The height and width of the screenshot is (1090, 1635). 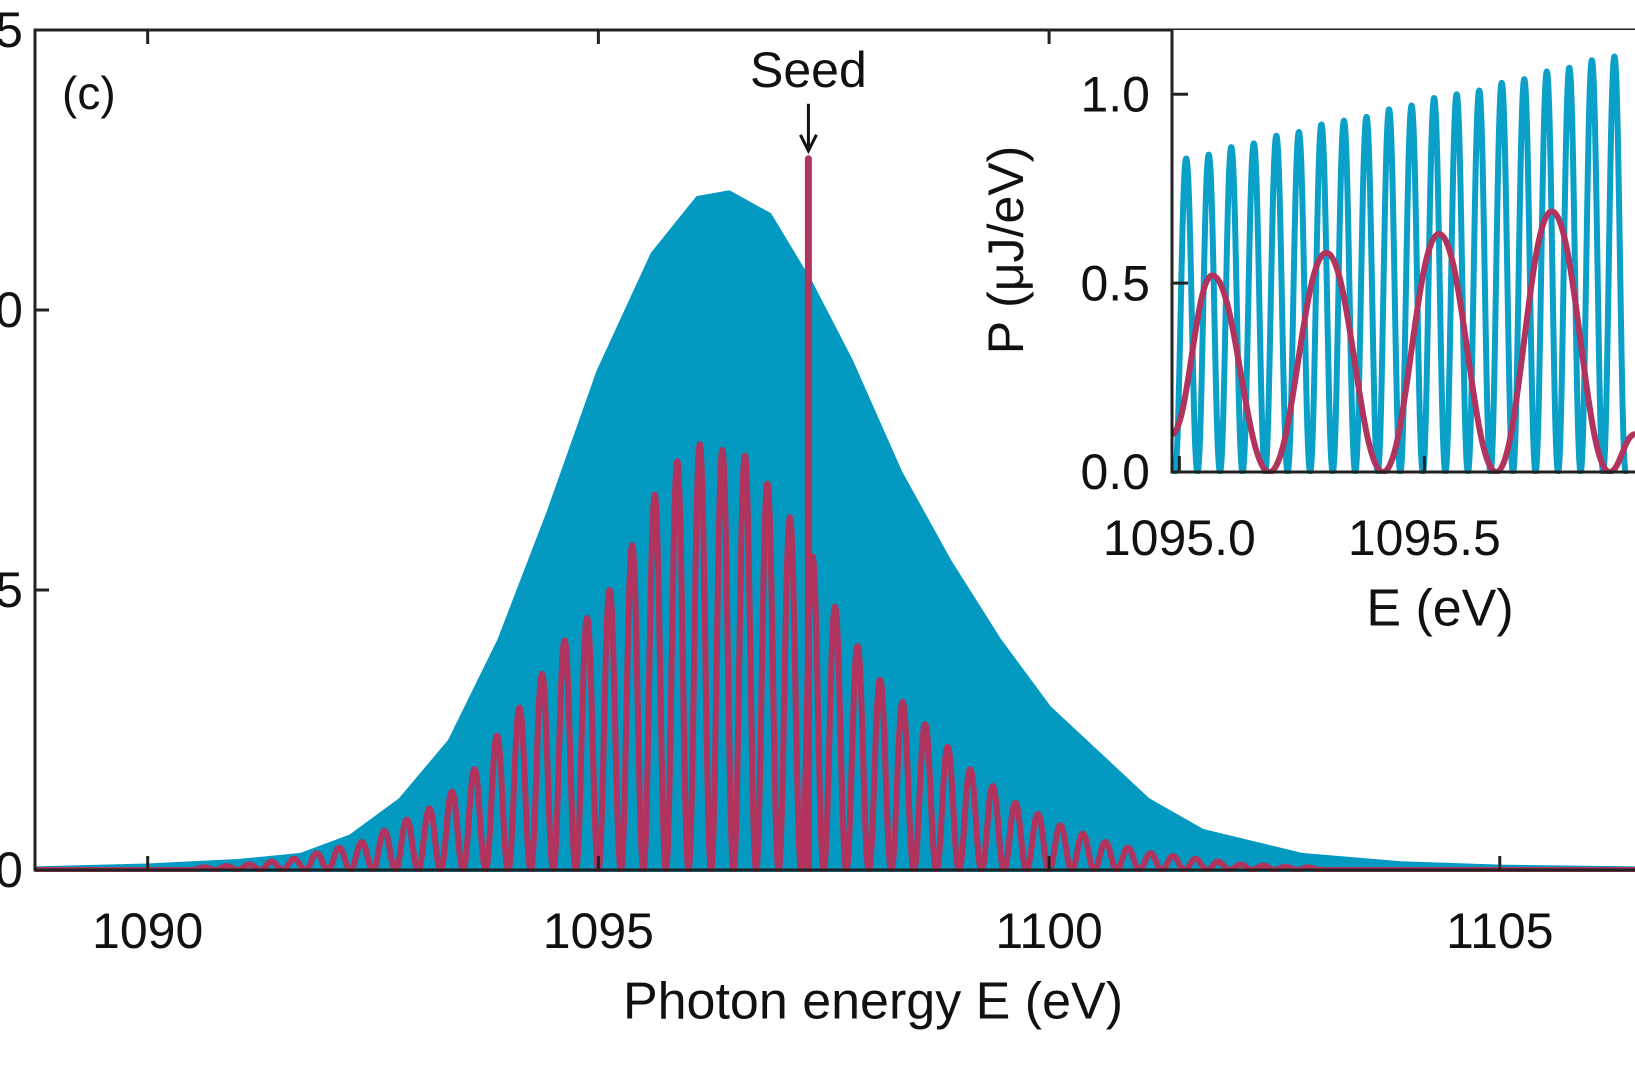 What do you see at coordinates (873, 1002) in the screenshot?
I see `x-axis-label: Photon energy E (eV)` at bounding box center [873, 1002].